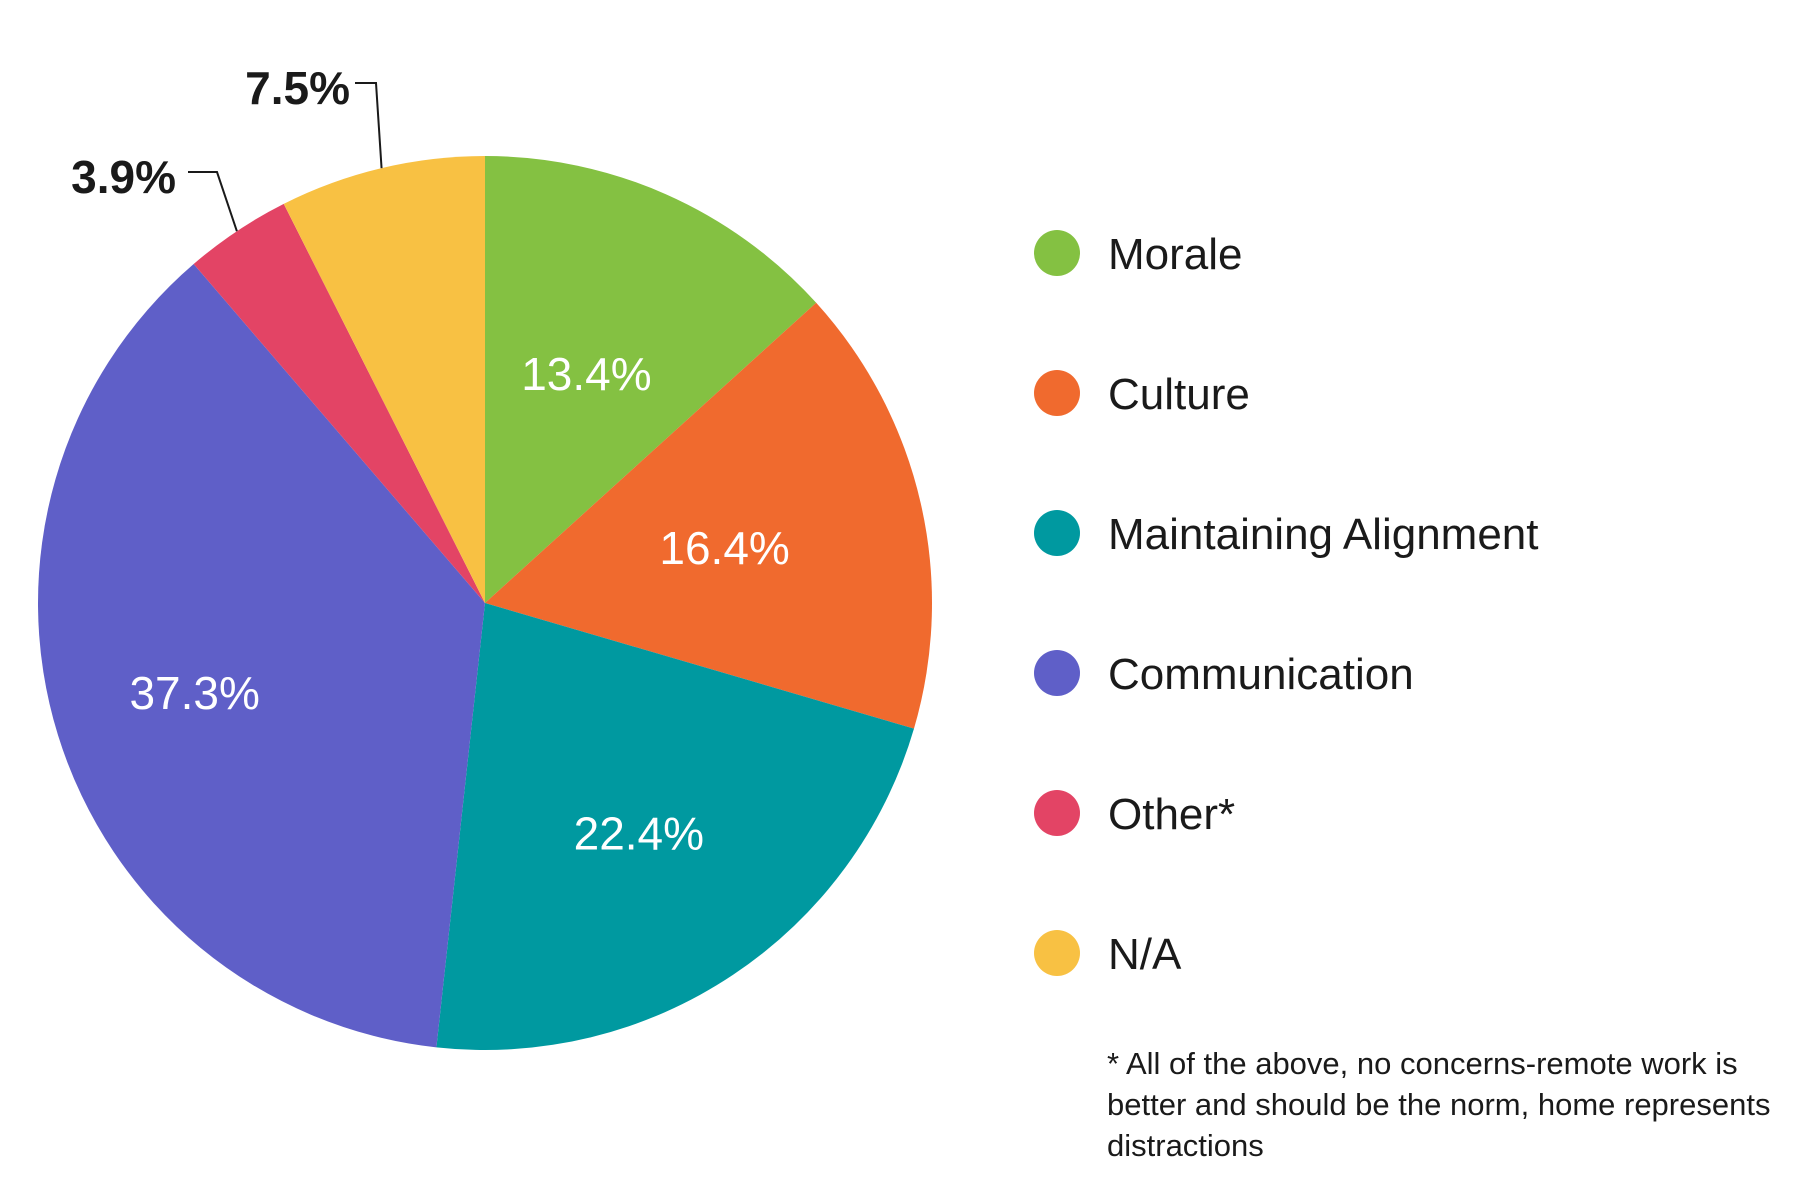 This screenshot has height=1201, width=1801. I want to click on legend-marker-communication, so click(1057, 673).